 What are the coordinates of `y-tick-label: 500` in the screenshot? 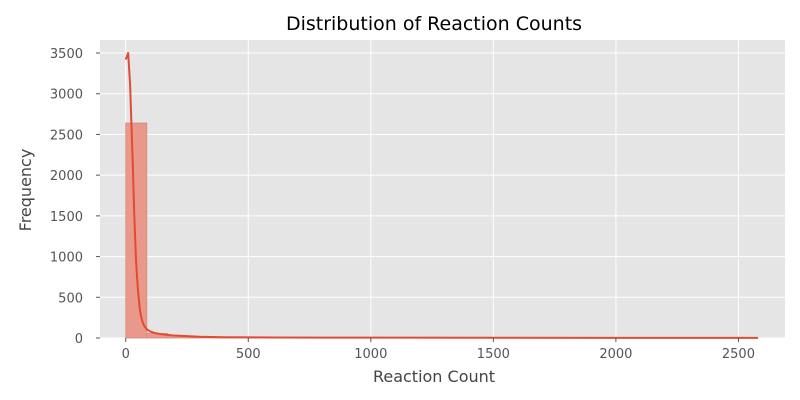 It's located at (70, 298).